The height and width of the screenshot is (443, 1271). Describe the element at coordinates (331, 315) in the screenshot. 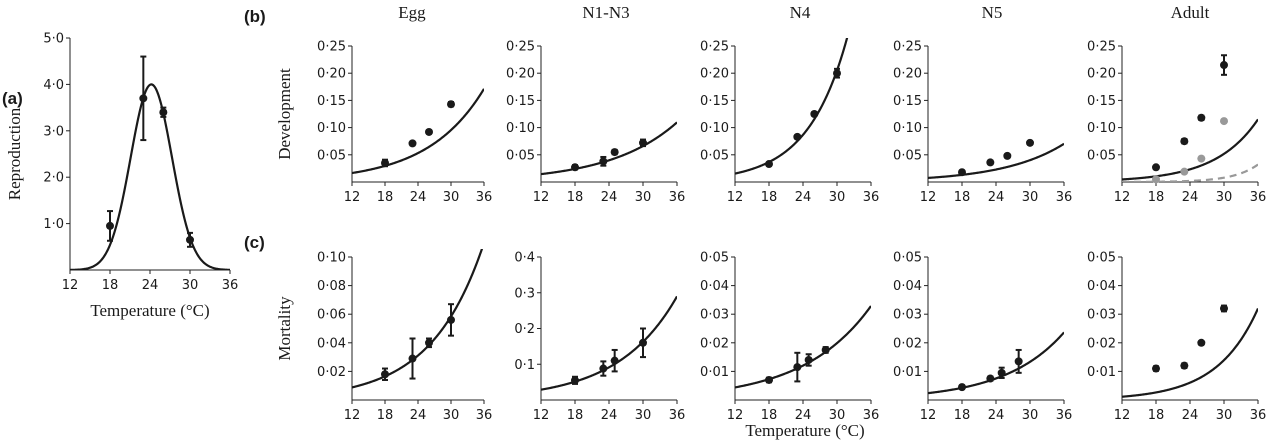

I see `y-tick-label: 0·06` at that location.